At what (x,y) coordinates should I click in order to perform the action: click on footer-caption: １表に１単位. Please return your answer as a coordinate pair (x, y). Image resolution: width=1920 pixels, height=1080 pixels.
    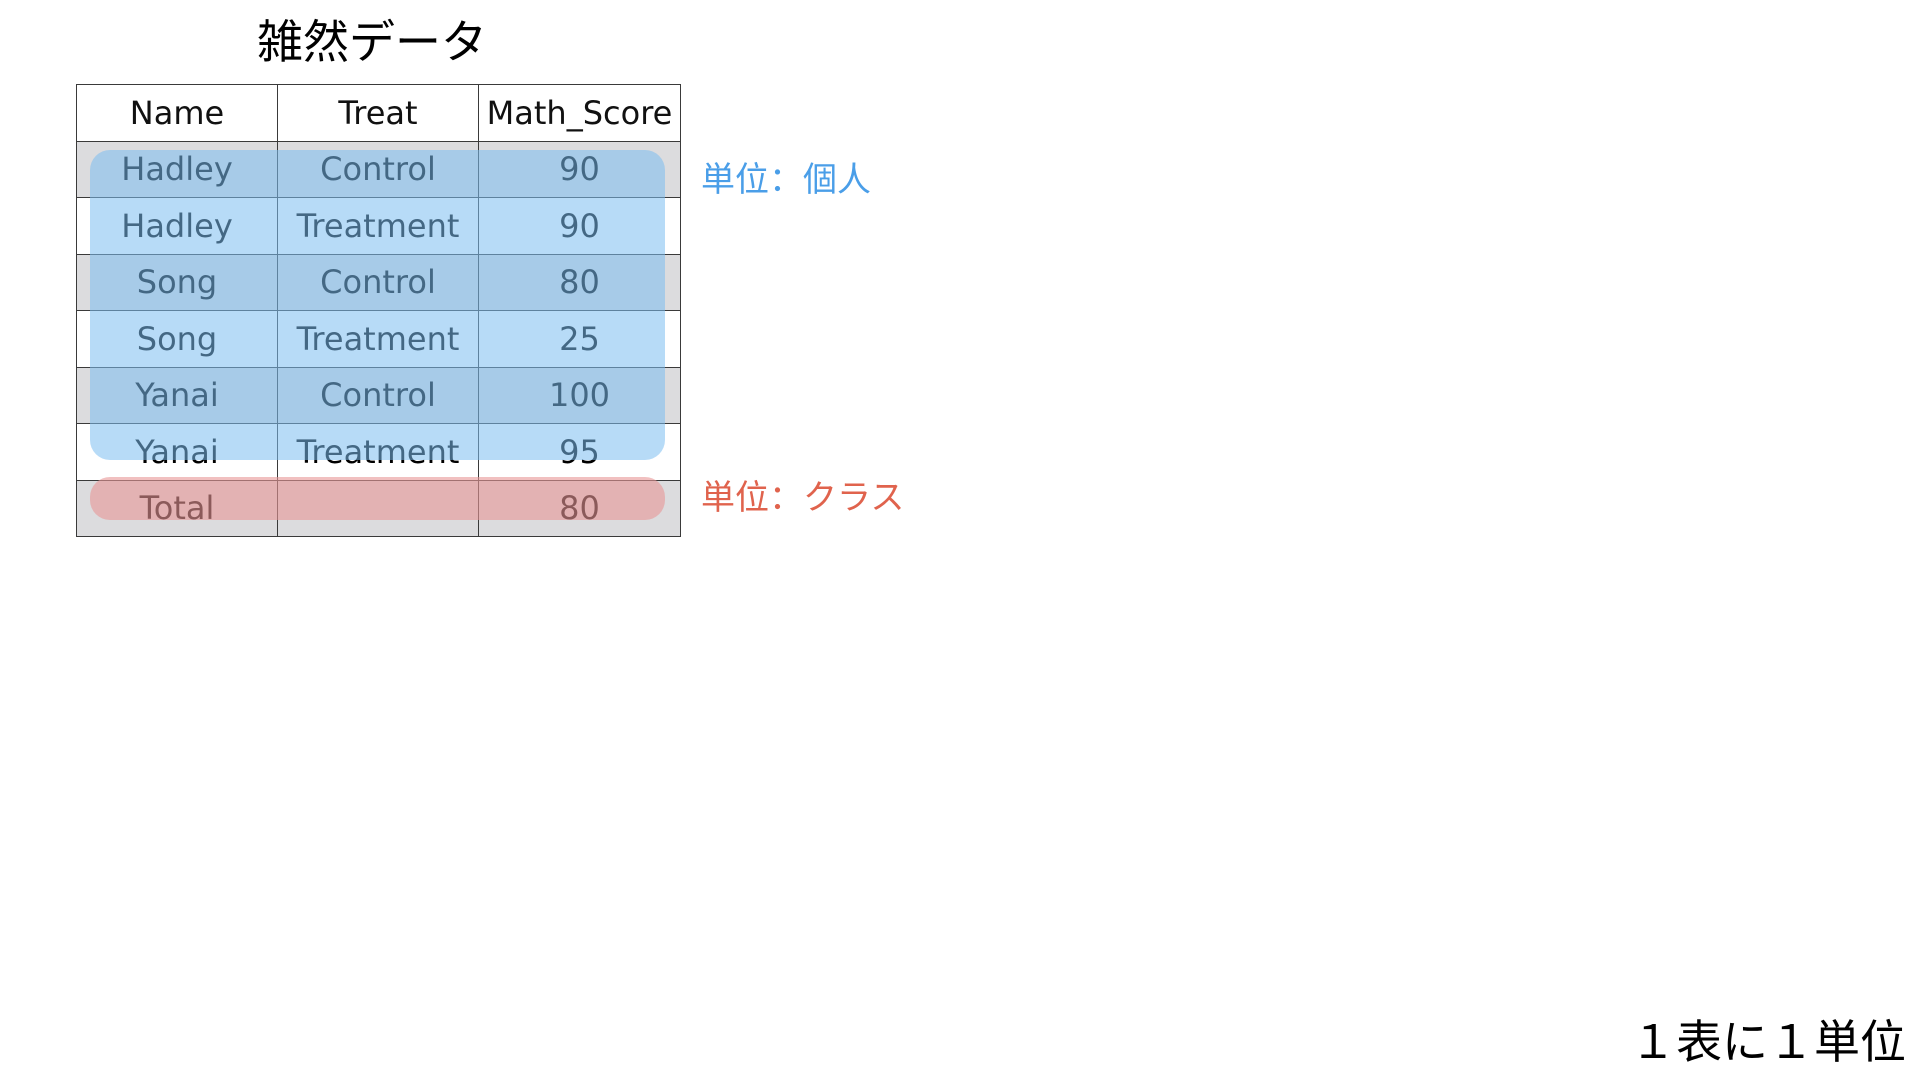
    Looking at the image, I should click on (1768, 1042).